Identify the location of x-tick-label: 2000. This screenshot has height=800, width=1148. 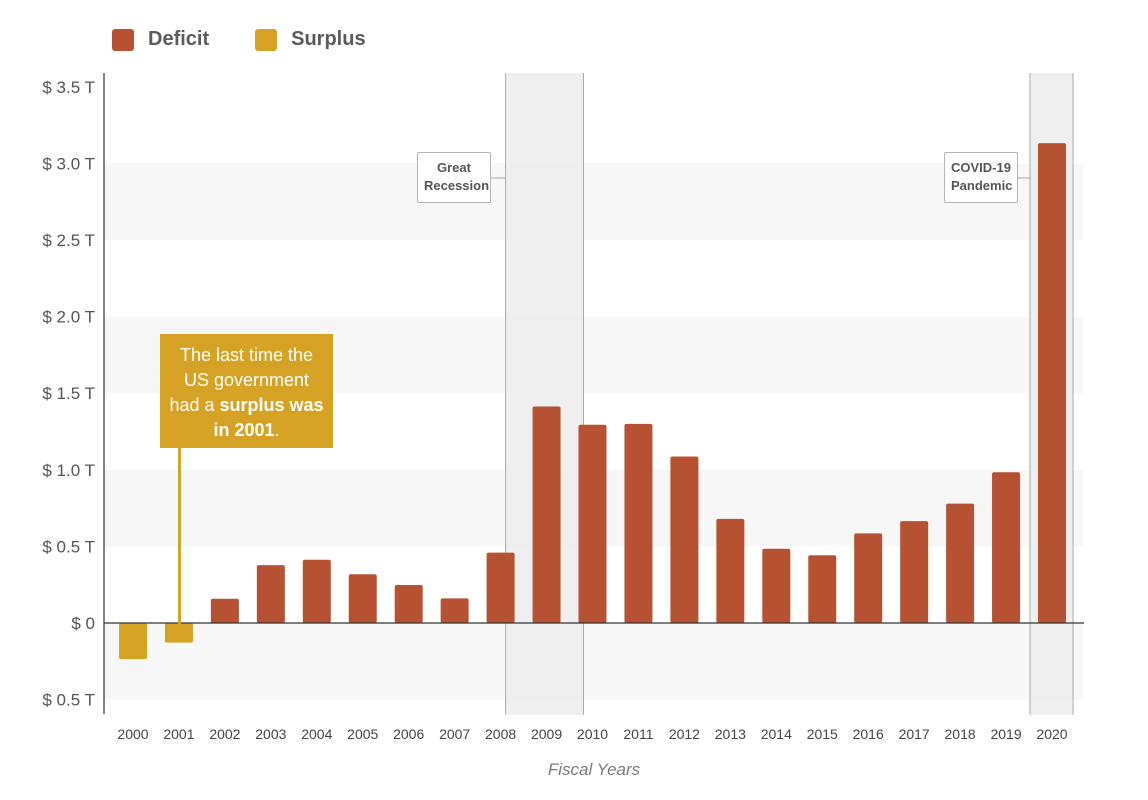
(132, 734).